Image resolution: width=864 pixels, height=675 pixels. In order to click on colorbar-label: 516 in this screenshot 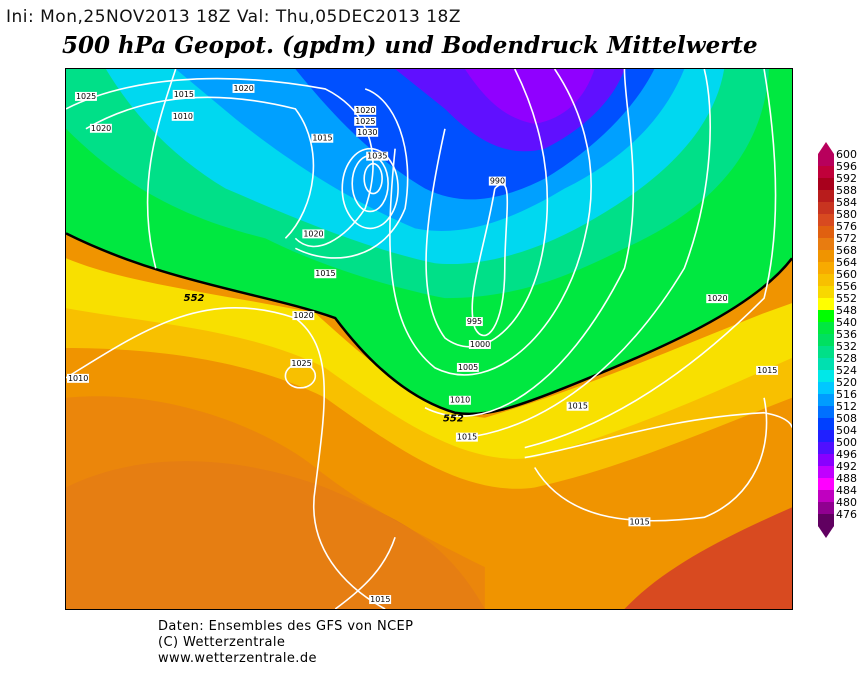, I will do `click(846, 394)`.